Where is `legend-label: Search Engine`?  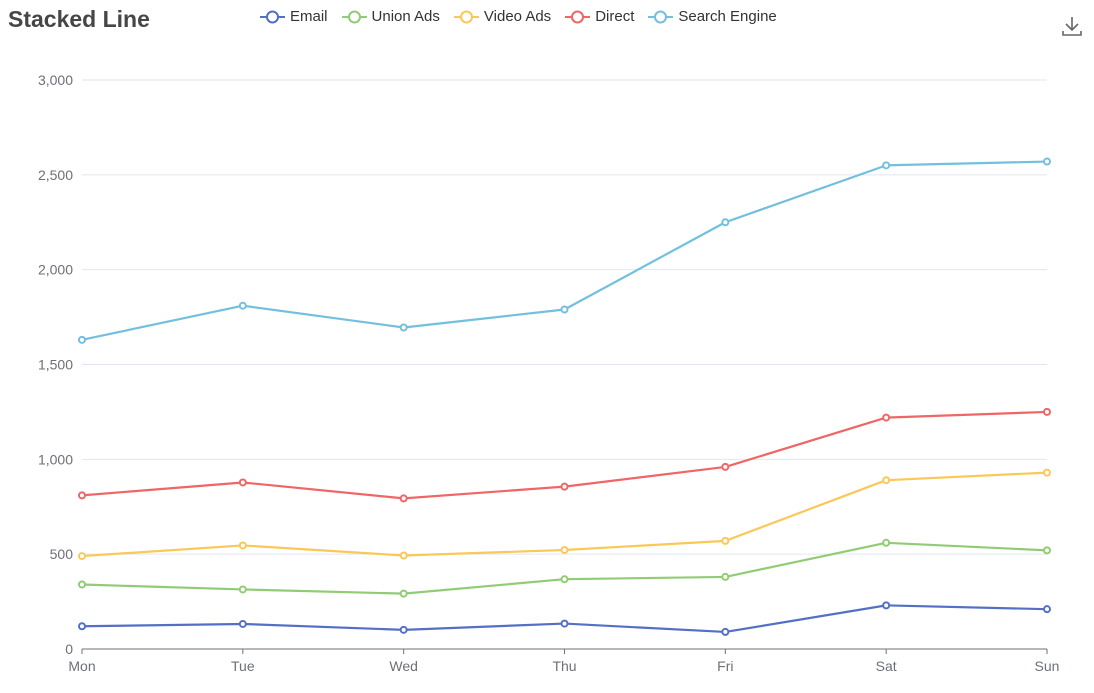 legend-label: Search Engine is located at coordinates (727, 16).